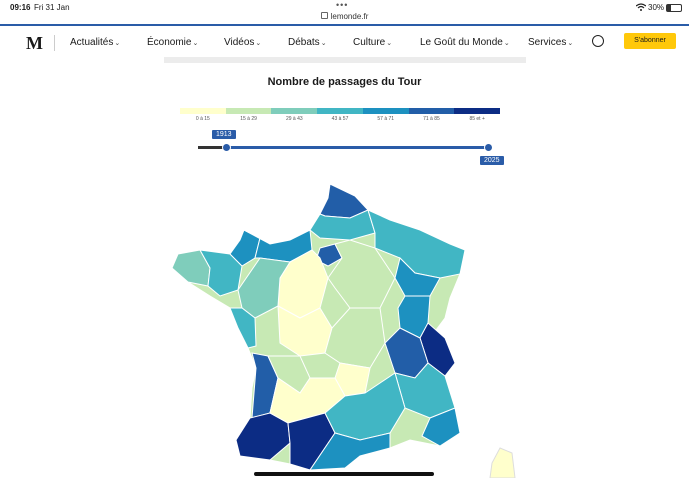  What do you see at coordinates (373, 42) in the screenshot?
I see `nav-item-culture: Culture⌄` at bounding box center [373, 42].